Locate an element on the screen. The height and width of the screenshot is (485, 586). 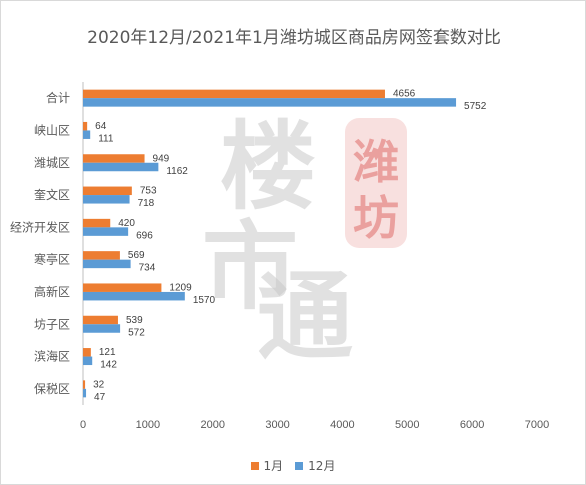
data-label: 734 is located at coordinates (147, 268).